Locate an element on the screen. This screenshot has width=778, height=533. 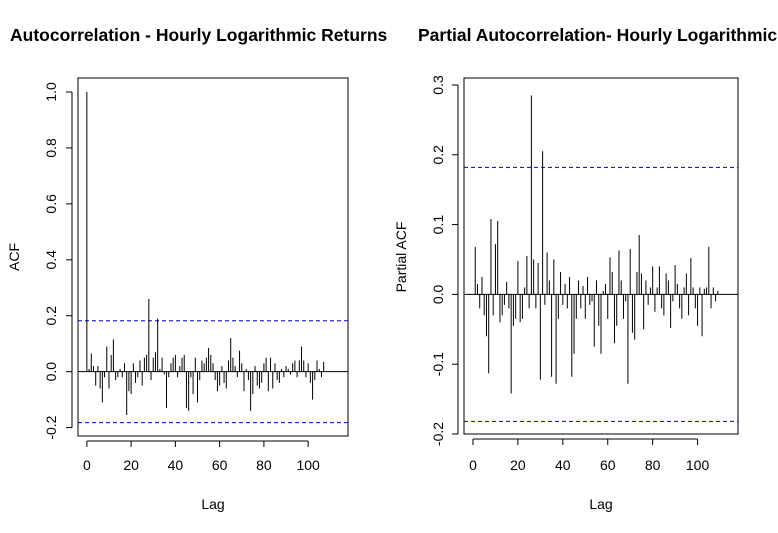
pacf-y-tick-label: 0.3 is located at coordinates (438, 85).